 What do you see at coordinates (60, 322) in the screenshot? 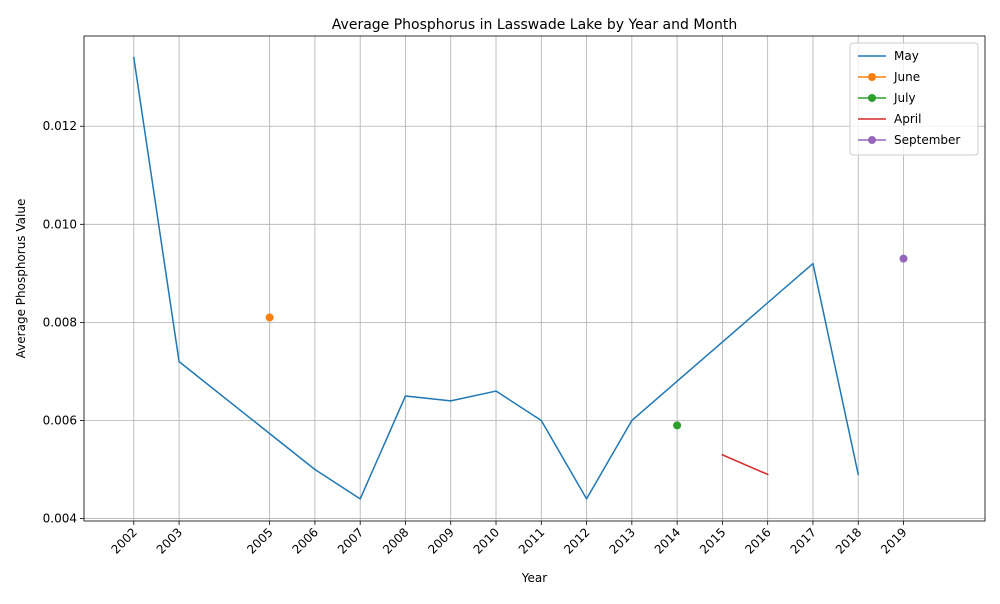
I see `y-tick-label: 0.008` at bounding box center [60, 322].